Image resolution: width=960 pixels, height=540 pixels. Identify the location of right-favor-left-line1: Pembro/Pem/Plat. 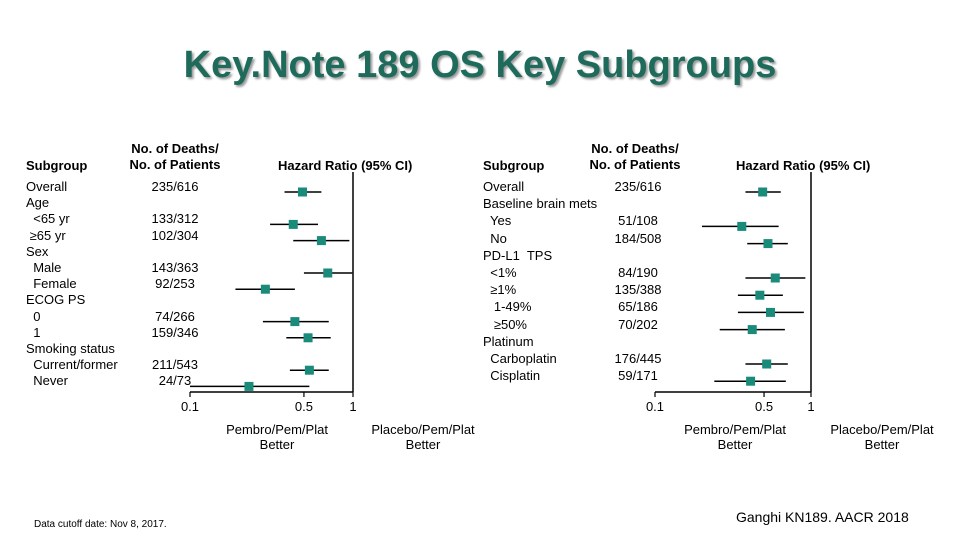
(735, 429).